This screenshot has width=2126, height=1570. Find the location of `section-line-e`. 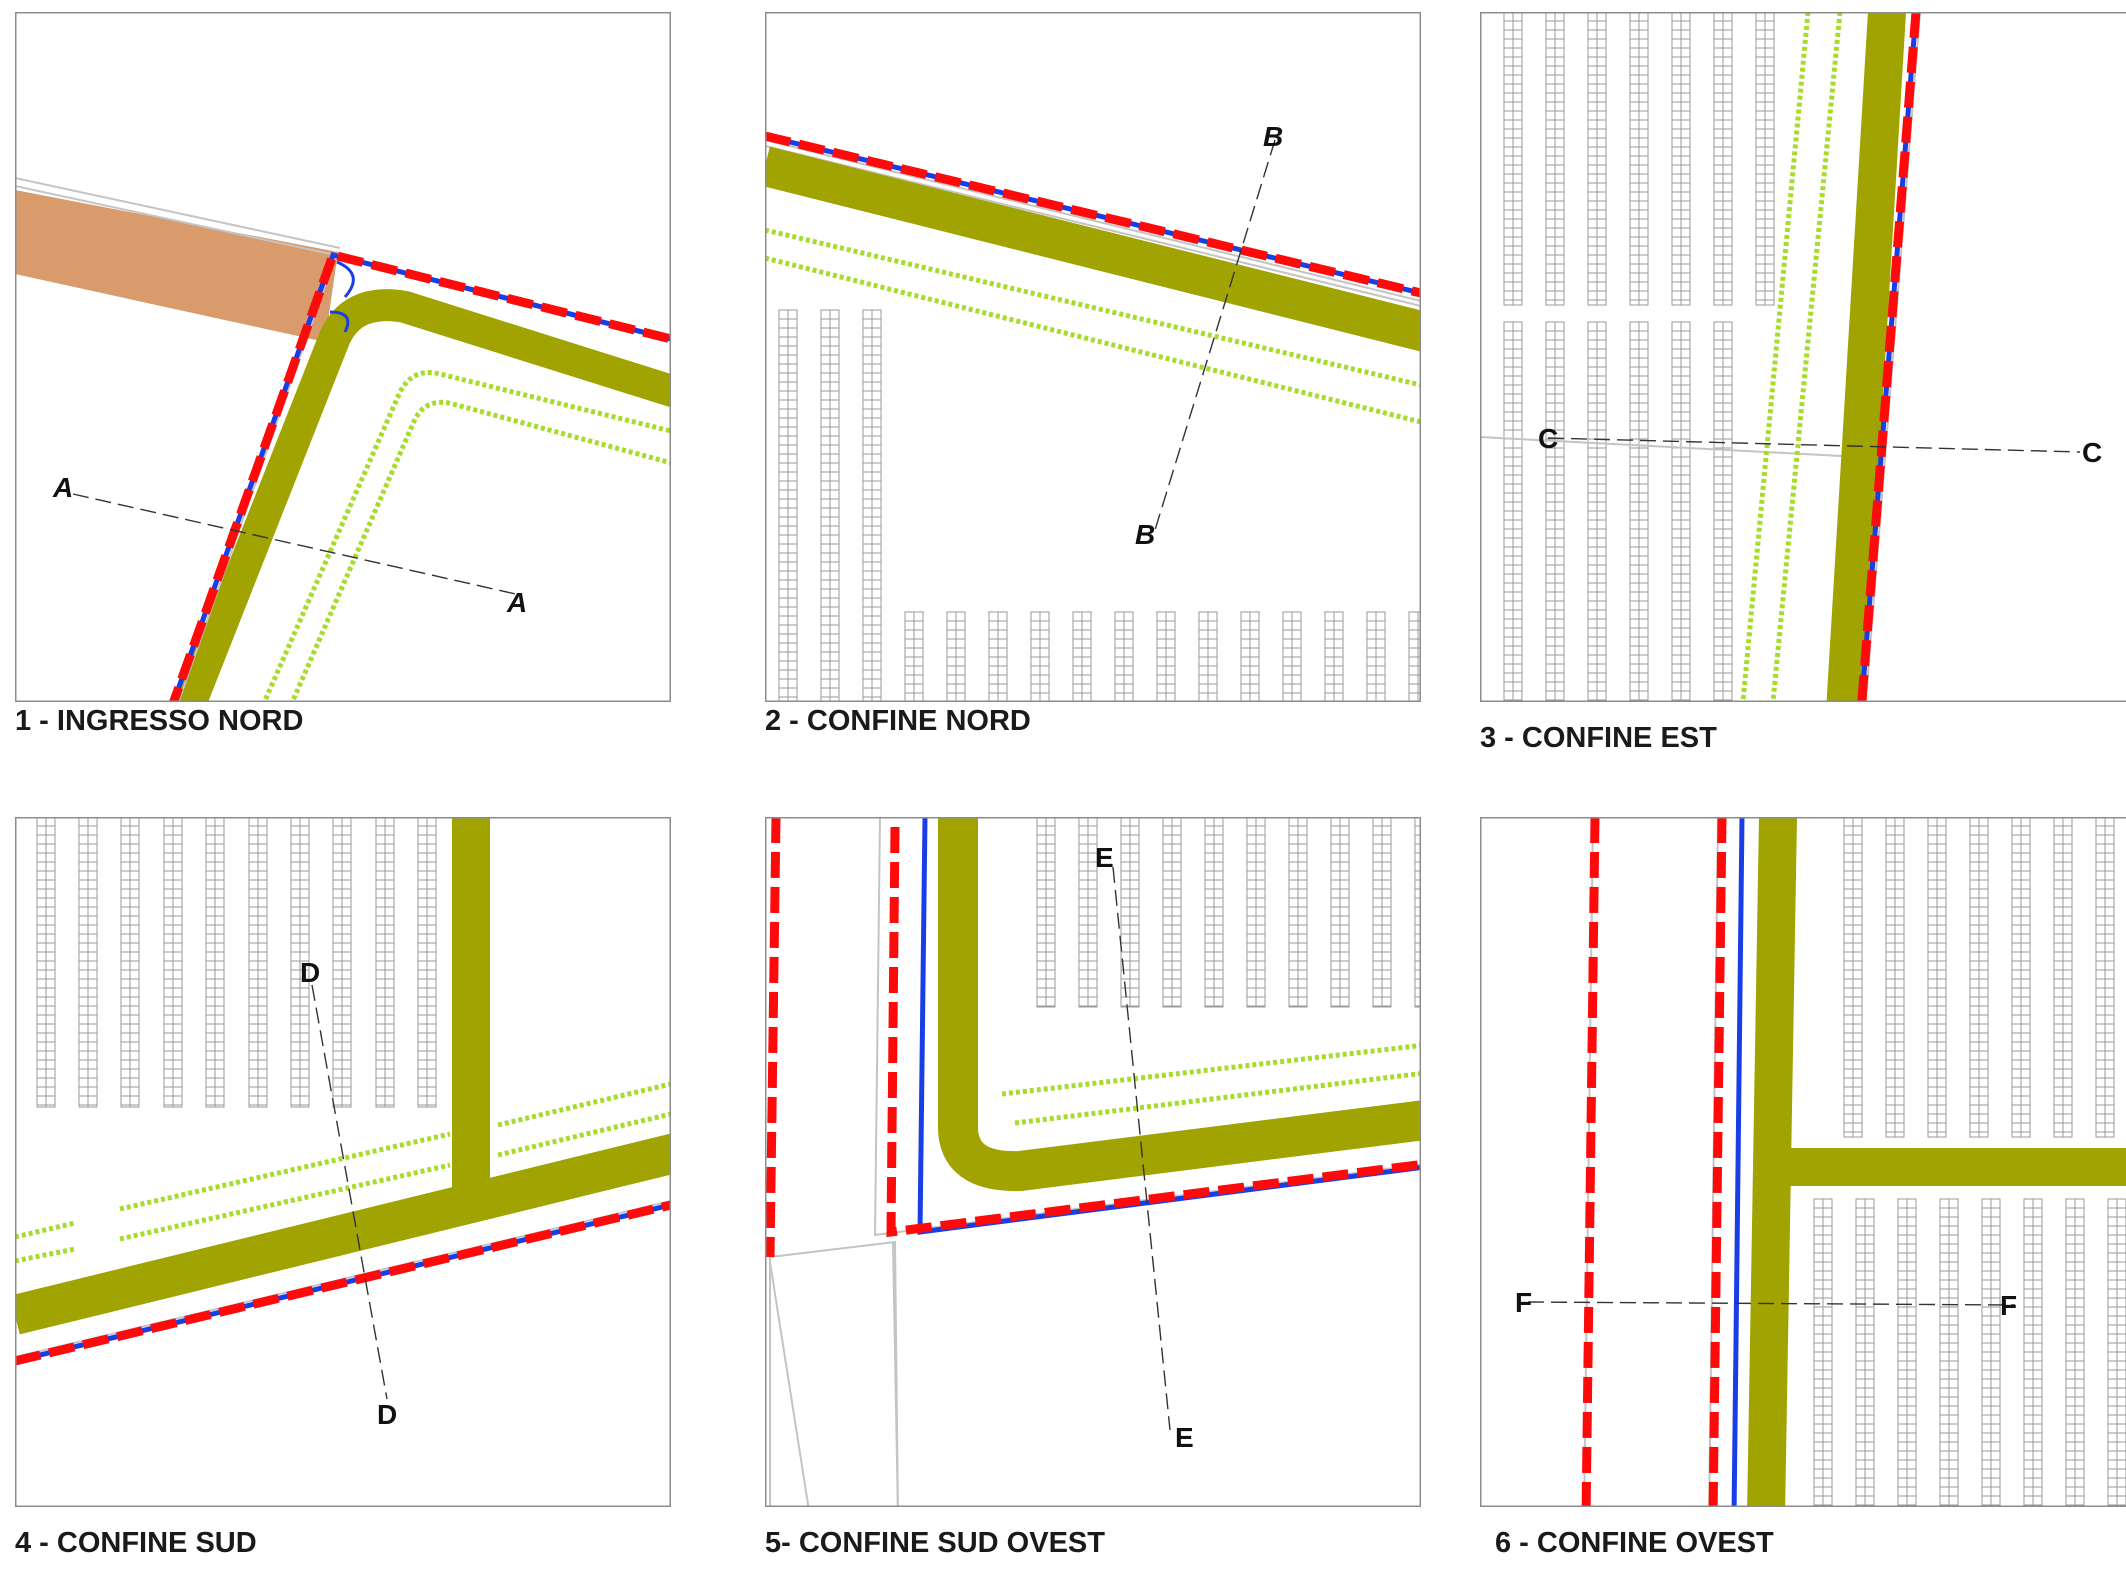

section-line-e is located at coordinates (1141, 1148).